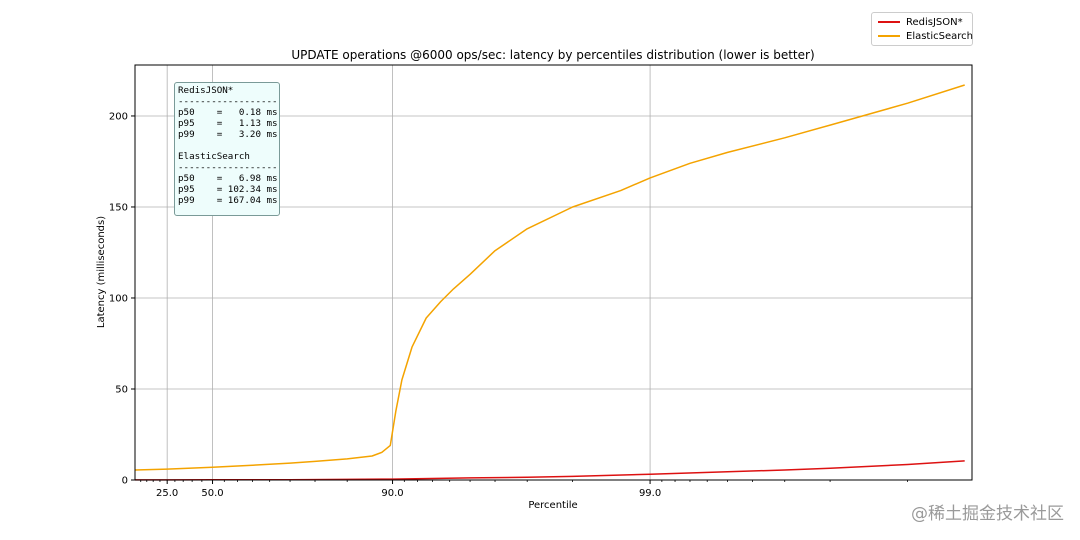  What do you see at coordinates (118, 207) in the screenshot?
I see `y-tick-label: 150` at bounding box center [118, 207].